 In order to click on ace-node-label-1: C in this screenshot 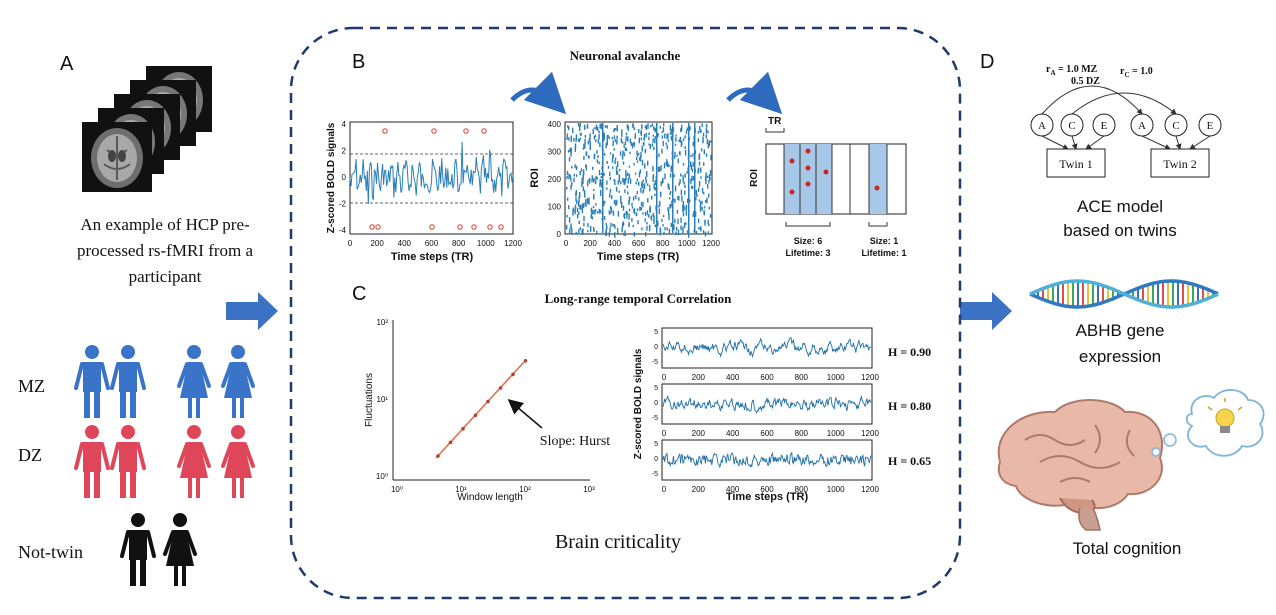, I will do `click(1071, 126)`.